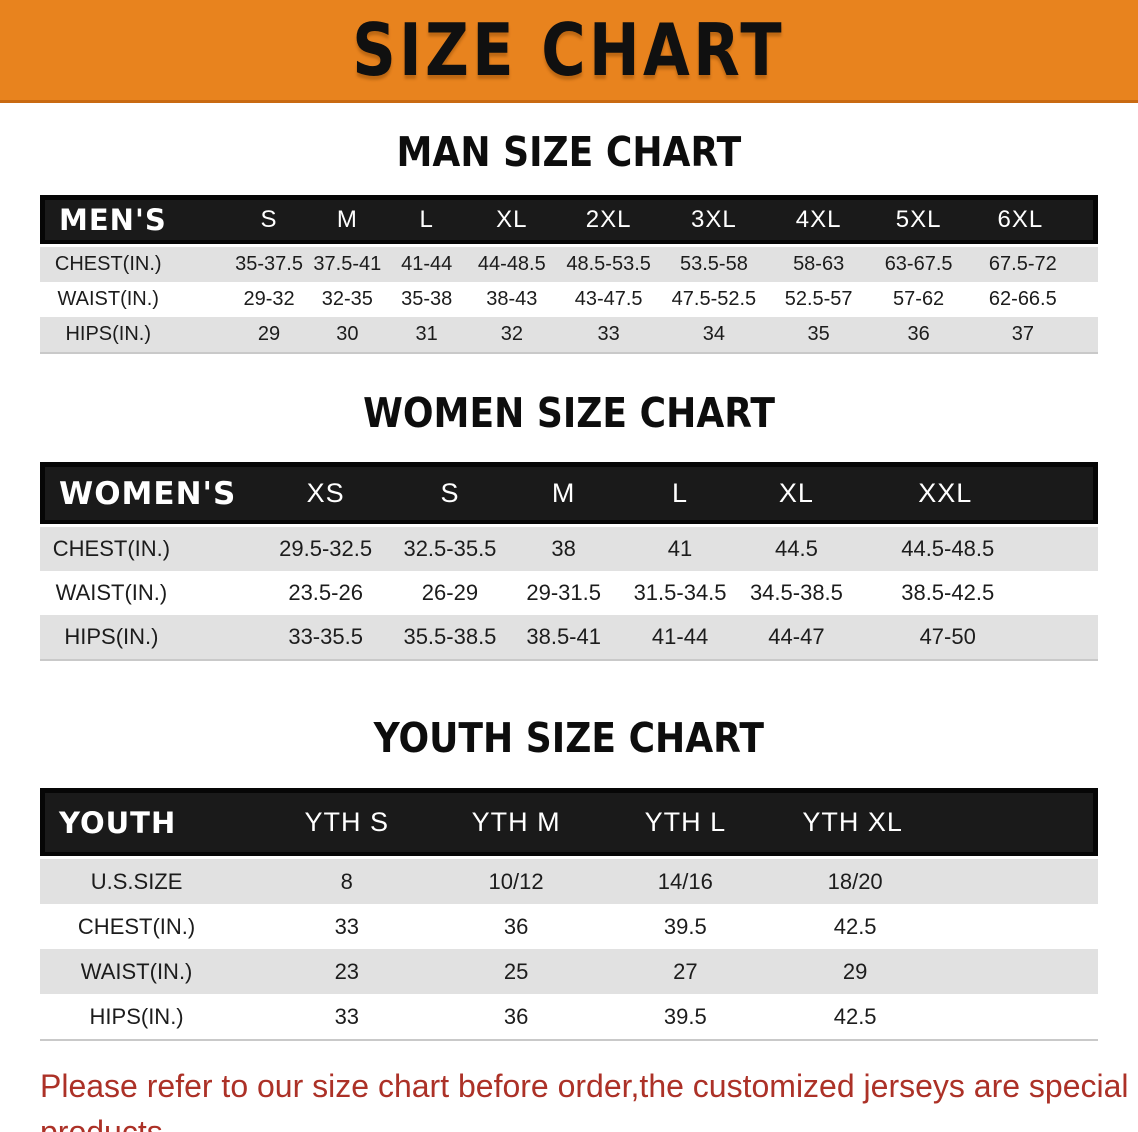  Describe the element at coordinates (450, 547) in the screenshot. I see `measurement-value-cell: 32.5-35.5` at that location.